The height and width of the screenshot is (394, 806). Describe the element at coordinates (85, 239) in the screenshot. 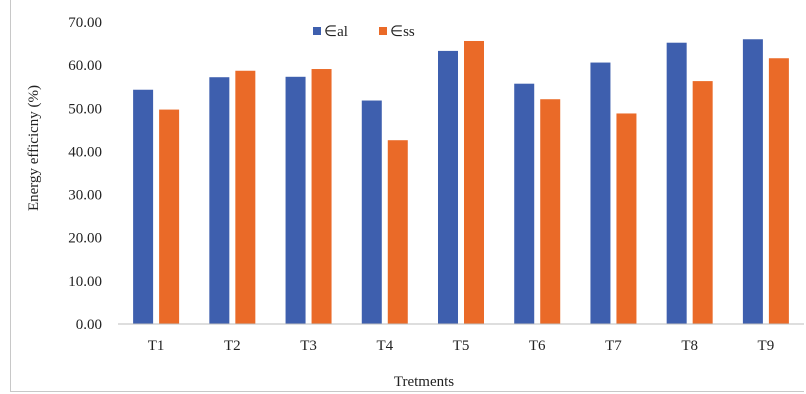

I see `y-tick-label: 20.00` at that location.